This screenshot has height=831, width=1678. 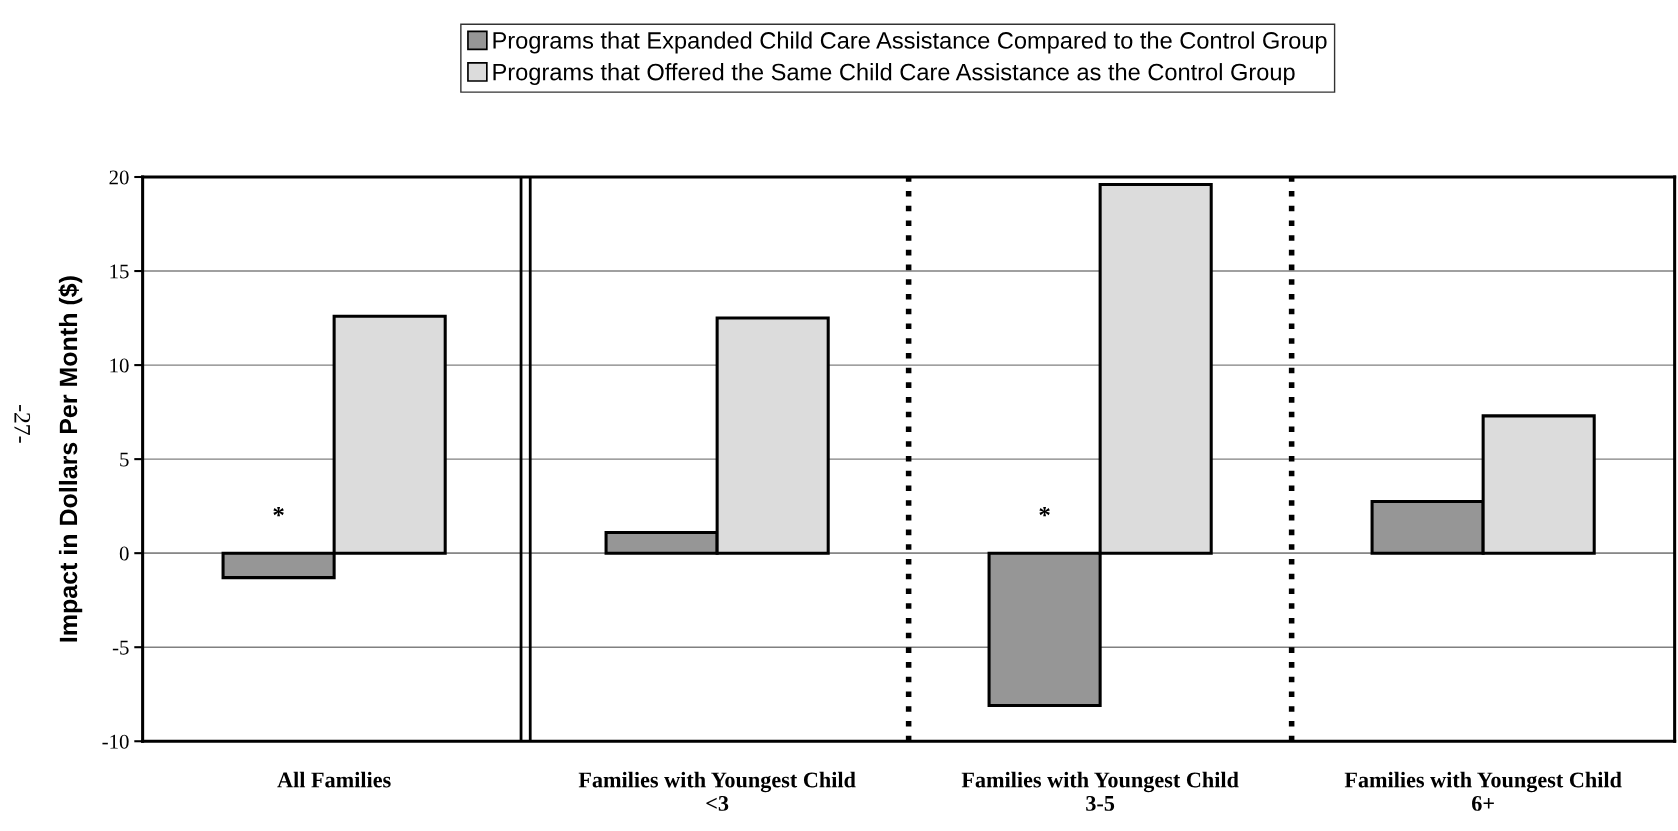 I want to click on y-tick-label: -10, so click(x=115, y=741).